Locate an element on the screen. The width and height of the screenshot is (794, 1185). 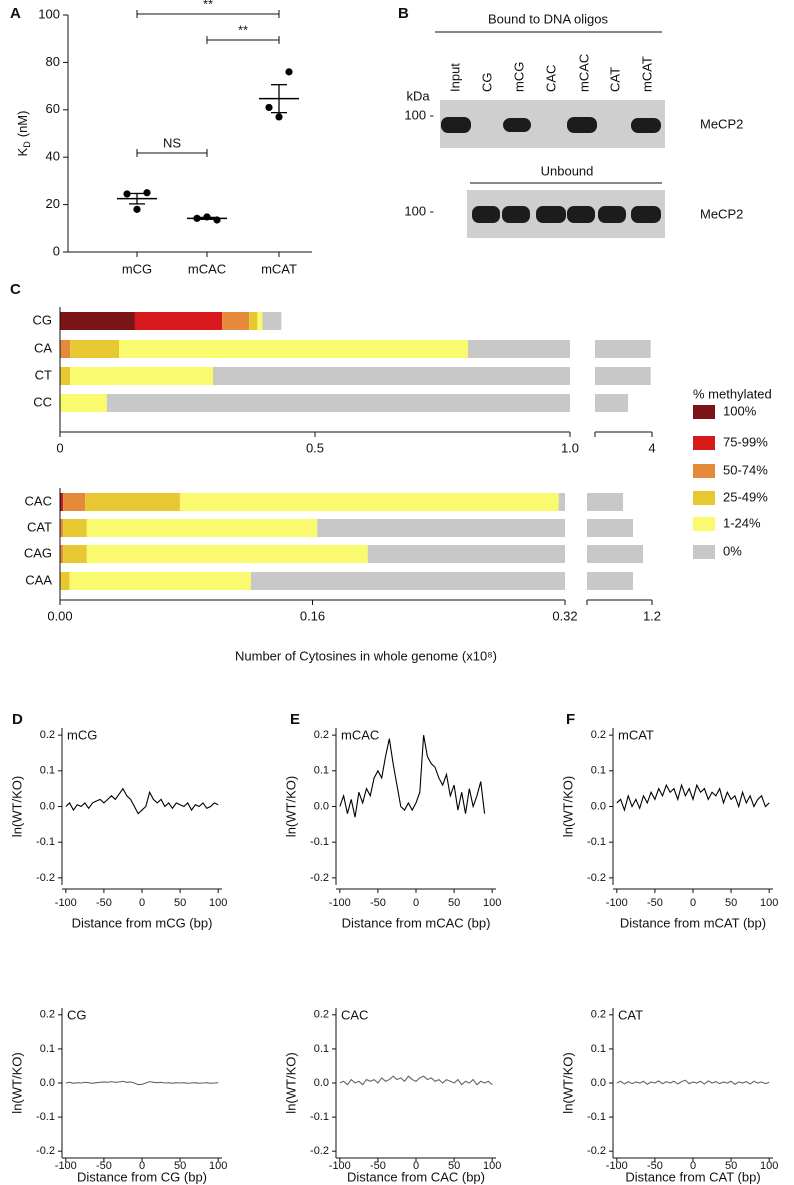
x-tick-label: 1.2 is located at coordinates (652, 615).